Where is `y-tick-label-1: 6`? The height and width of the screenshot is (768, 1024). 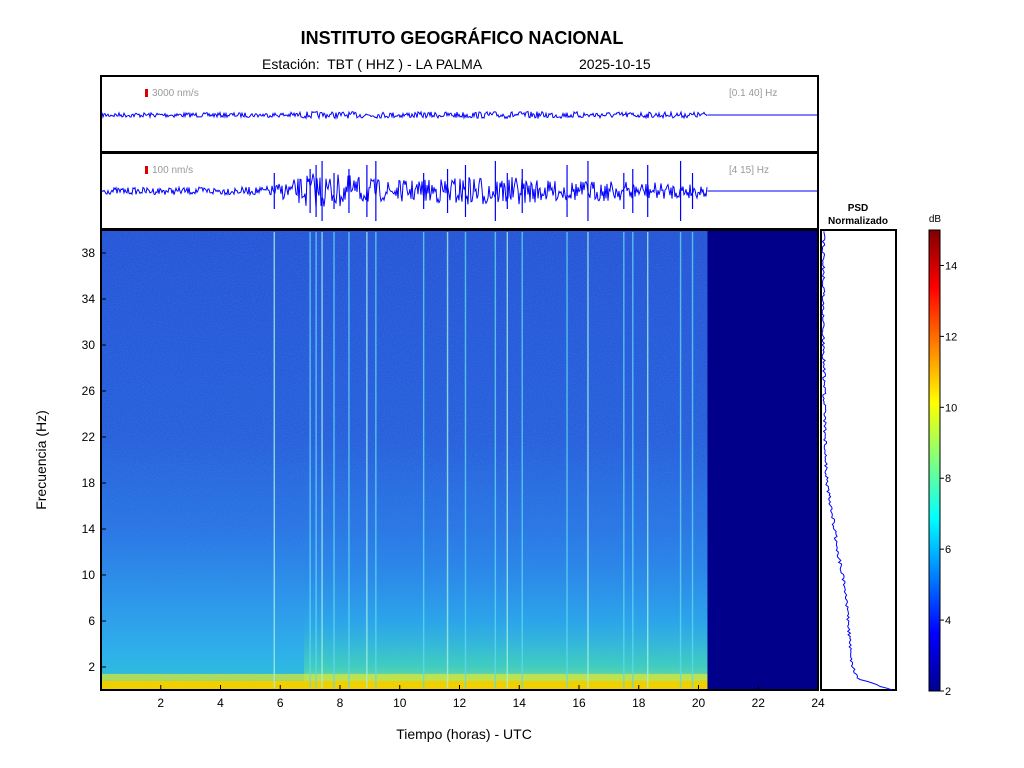
y-tick-label-1: 6 is located at coordinates (91, 621).